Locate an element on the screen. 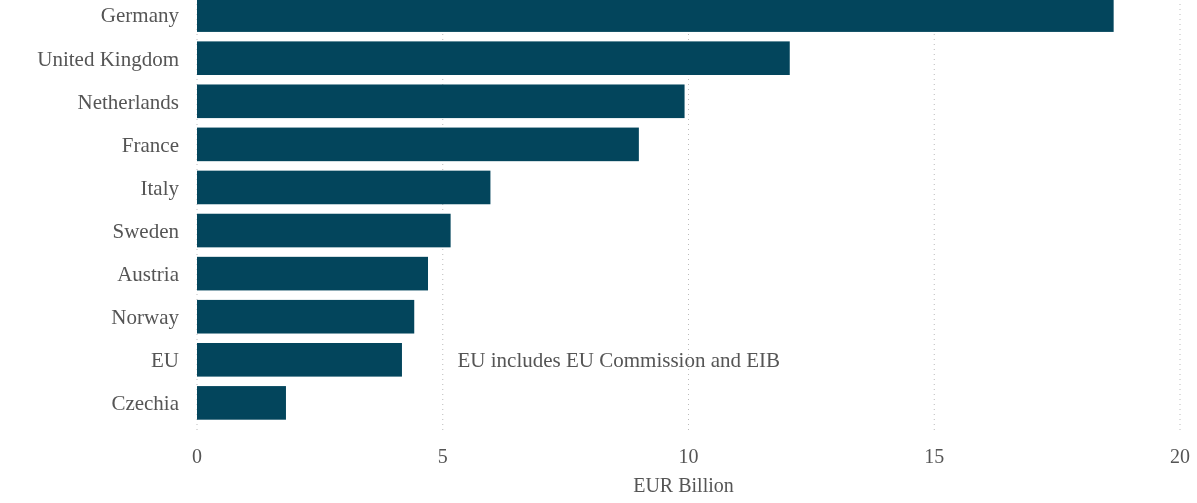 This screenshot has width=1197, height=503. y-tick-label: Sweden is located at coordinates (146, 230).